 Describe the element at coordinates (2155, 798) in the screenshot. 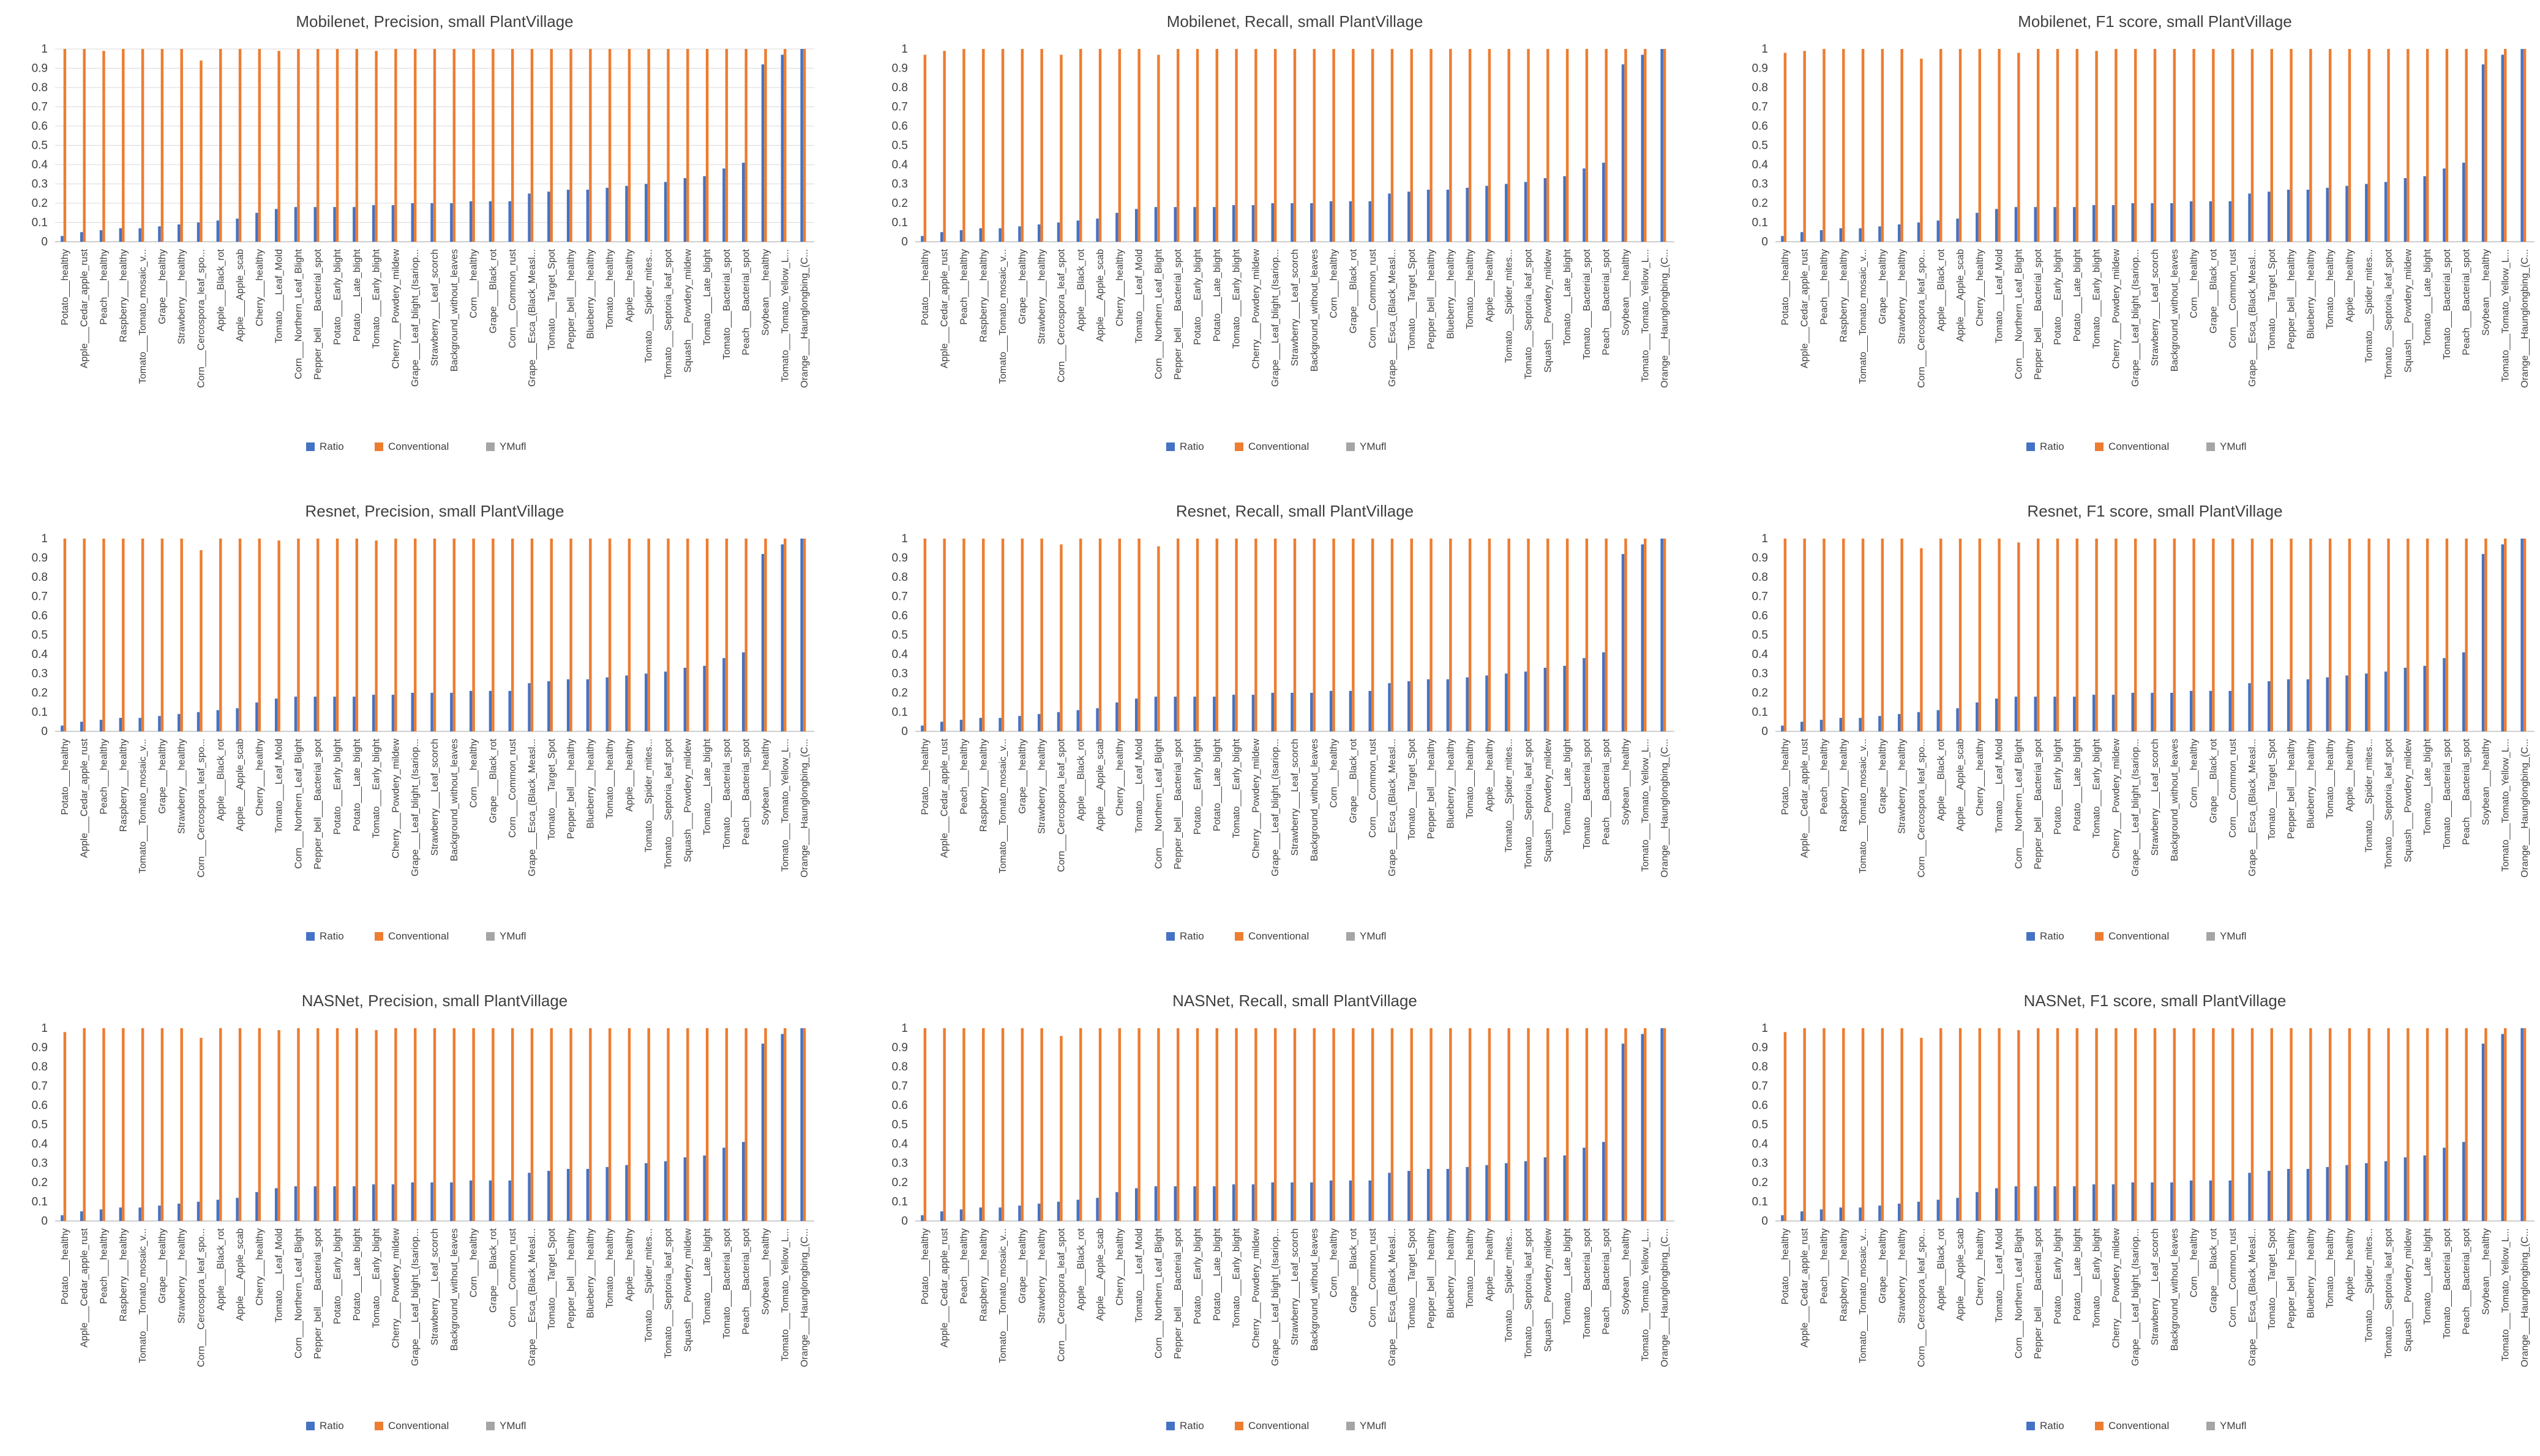

I see `x-tick-label: Strawberry___Leaf_scorch` at that location.